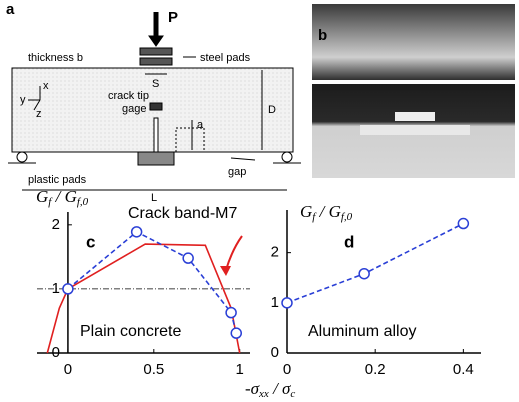 The width and height of the screenshot is (519, 402). Describe the element at coordinates (237, 172) in the screenshot. I see `gap-label: gap` at that location.